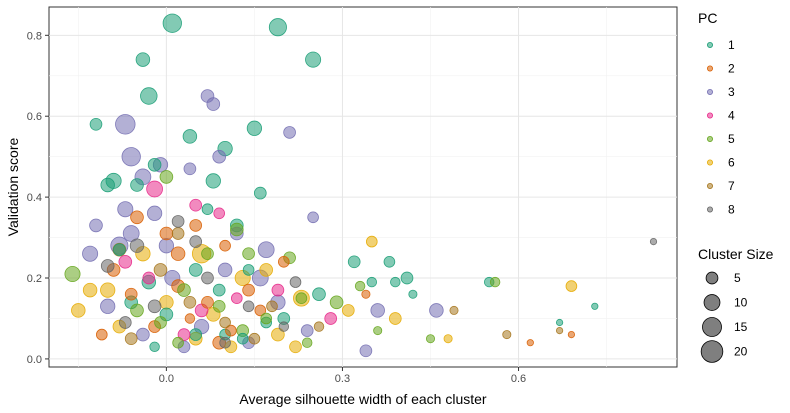 The image size is (790, 413). Describe the element at coordinates (721, 127) in the screenshot. I see `color-legend: 1 2 3 4 5 6 7 8` at that location.